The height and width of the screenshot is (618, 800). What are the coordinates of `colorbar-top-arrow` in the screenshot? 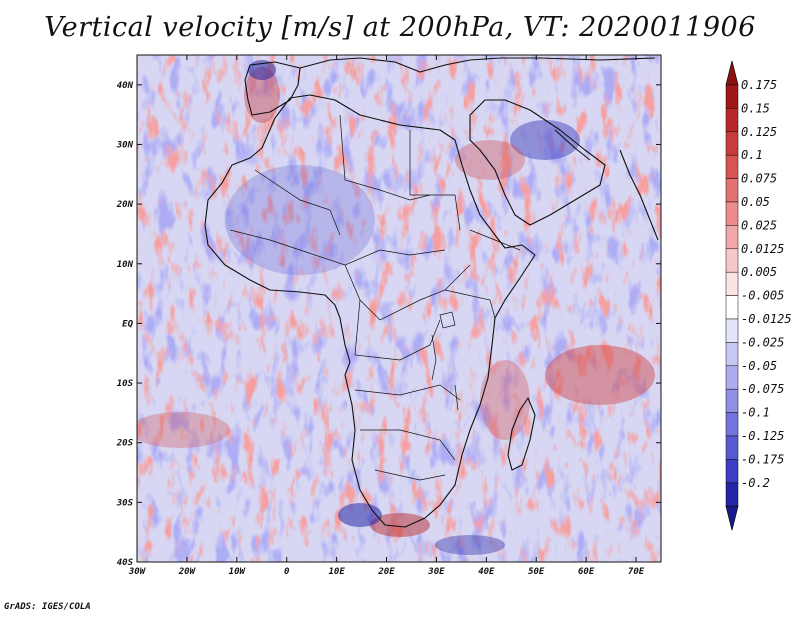 It's located at (732, 73).